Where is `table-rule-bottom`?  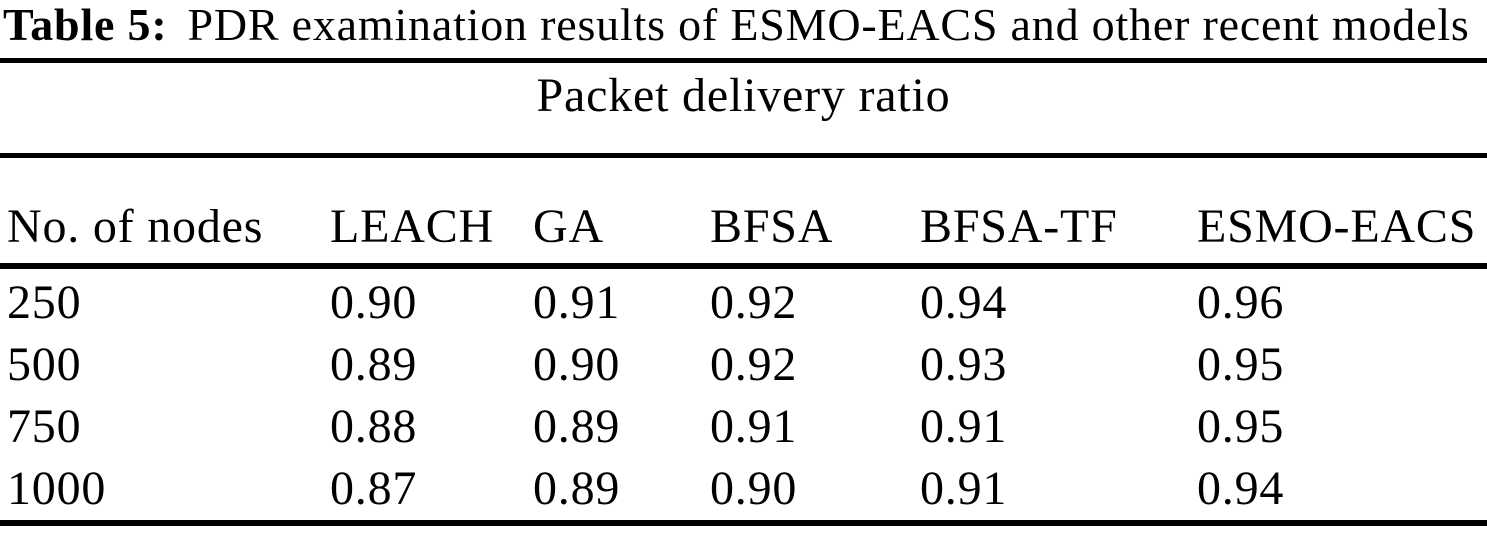 table-rule-bottom is located at coordinates (743, 523).